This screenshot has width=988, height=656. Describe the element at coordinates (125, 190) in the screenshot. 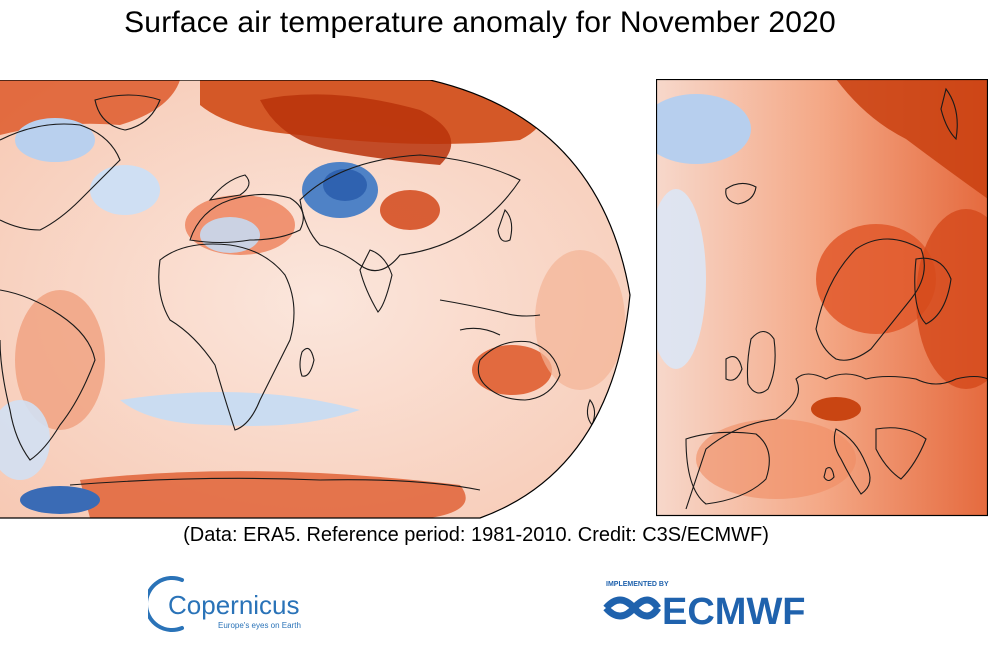

I see `north-atlantic-cool` at that location.